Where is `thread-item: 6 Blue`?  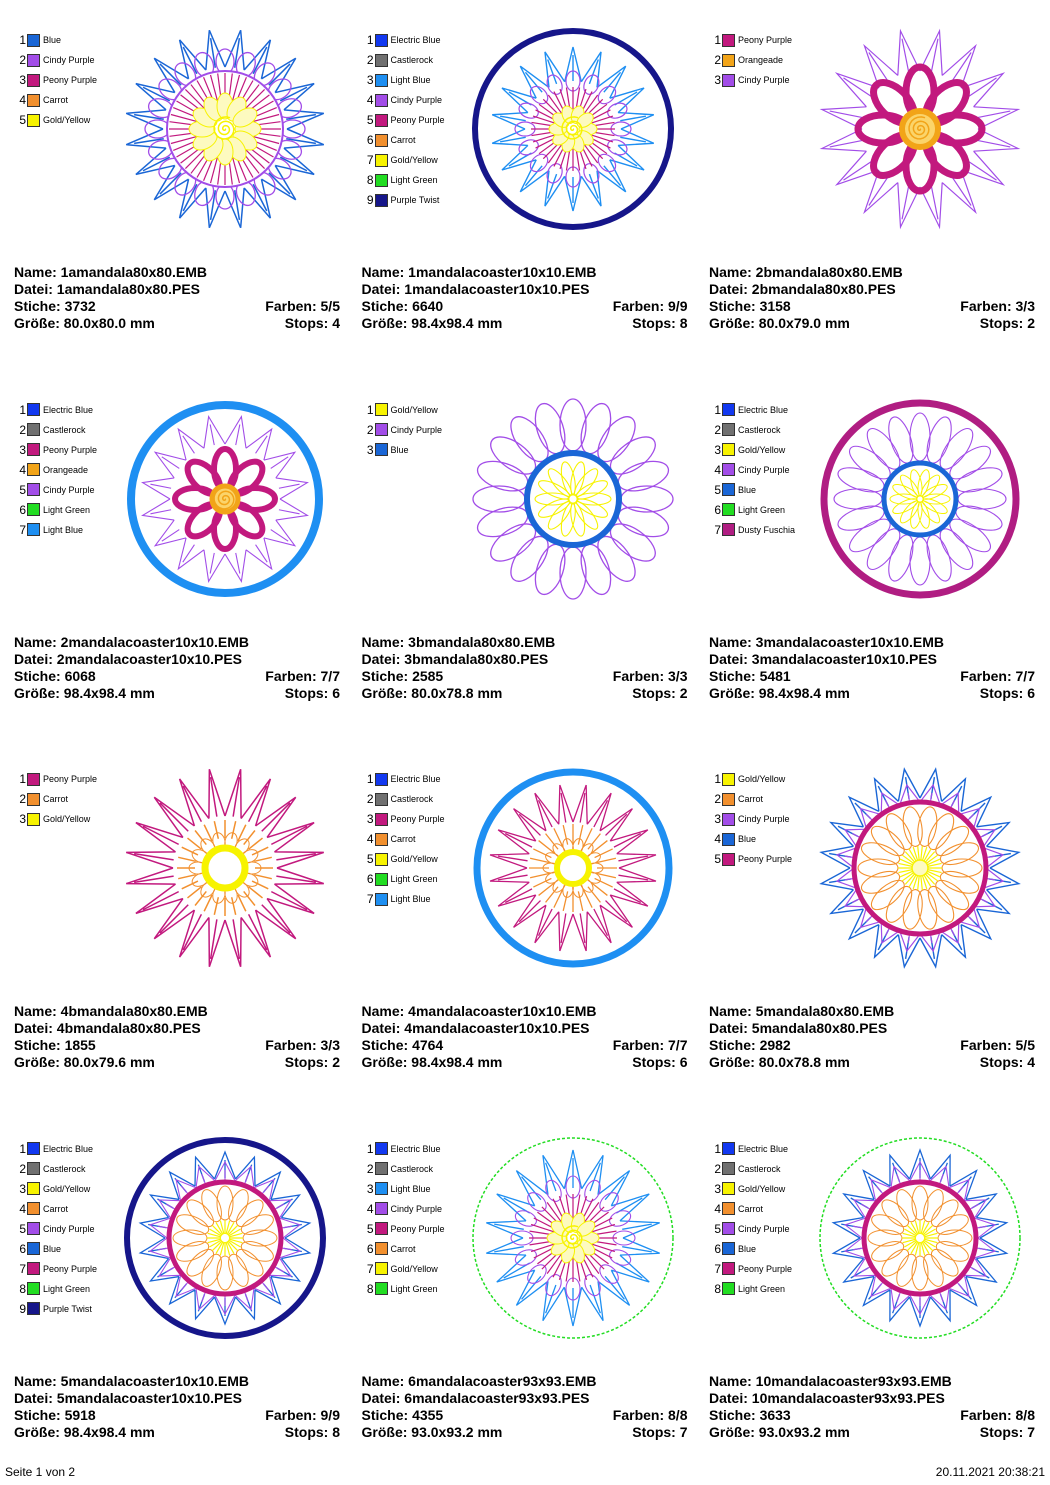
thread-item: 6 Blue is located at coordinates (750, 1249).